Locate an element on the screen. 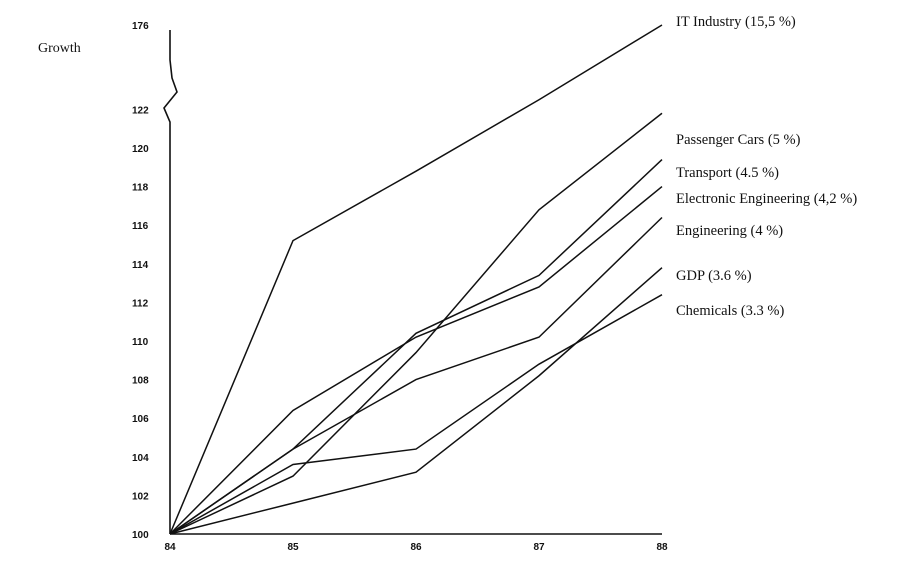 This screenshot has height=563, width=915. x-tick-label: 86 is located at coordinates (416, 547).